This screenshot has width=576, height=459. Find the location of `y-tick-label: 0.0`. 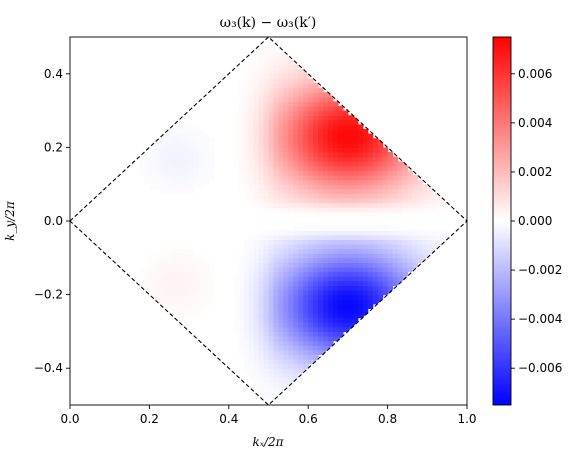

y-tick-label: 0.0 is located at coordinates (53, 221).